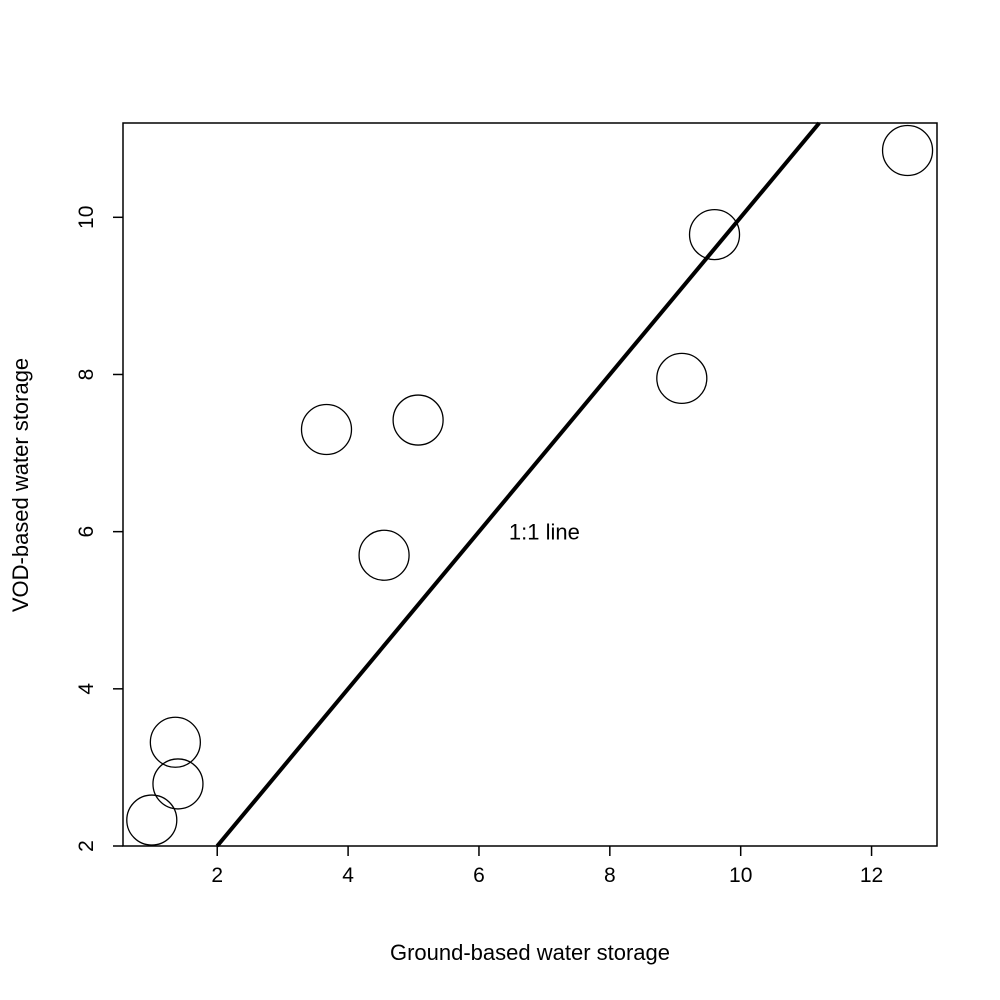  What do you see at coordinates (86, 375) in the screenshot?
I see `y-tick-label: 8` at bounding box center [86, 375].